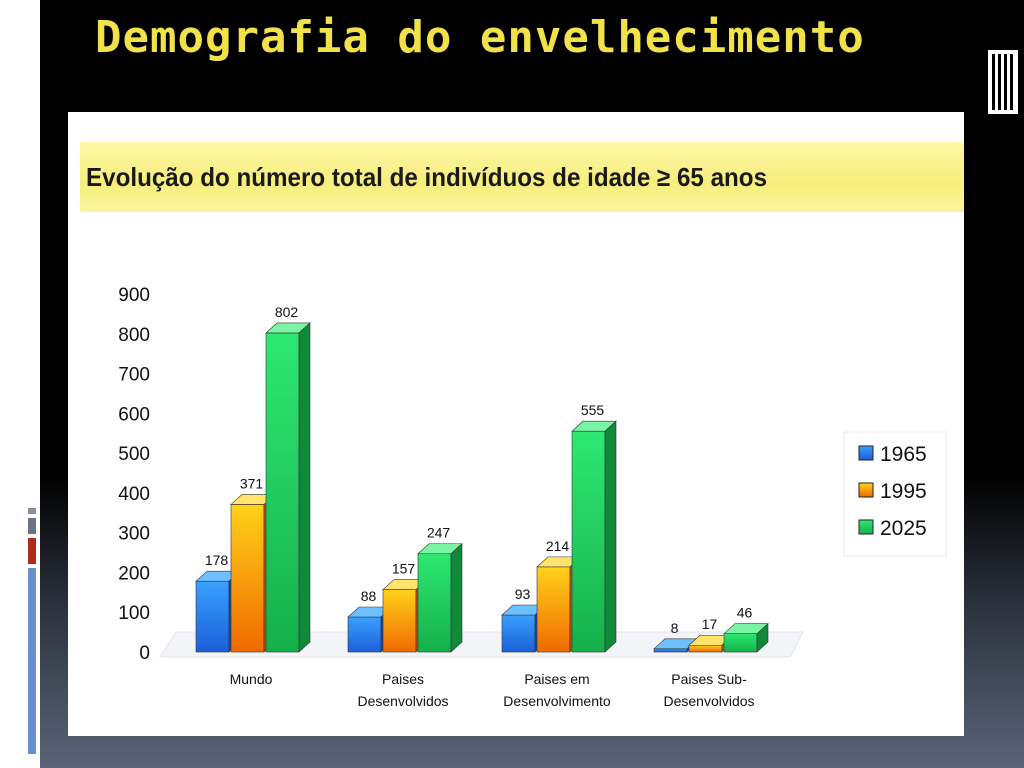  I want to click on data-label: 214, so click(558, 546).